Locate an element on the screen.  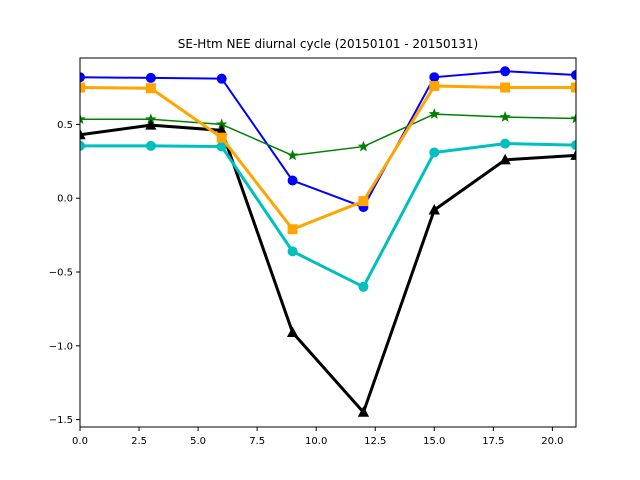
x-tick-label: 15.0 is located at coordinates (434, 441).